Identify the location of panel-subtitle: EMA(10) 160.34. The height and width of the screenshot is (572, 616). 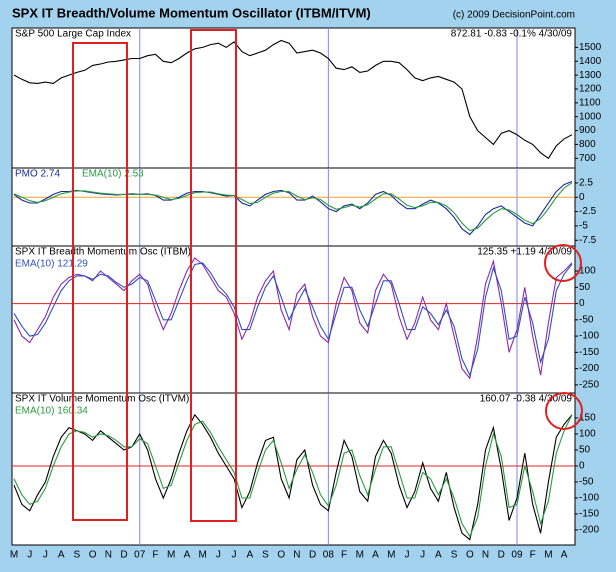
(51, 411).